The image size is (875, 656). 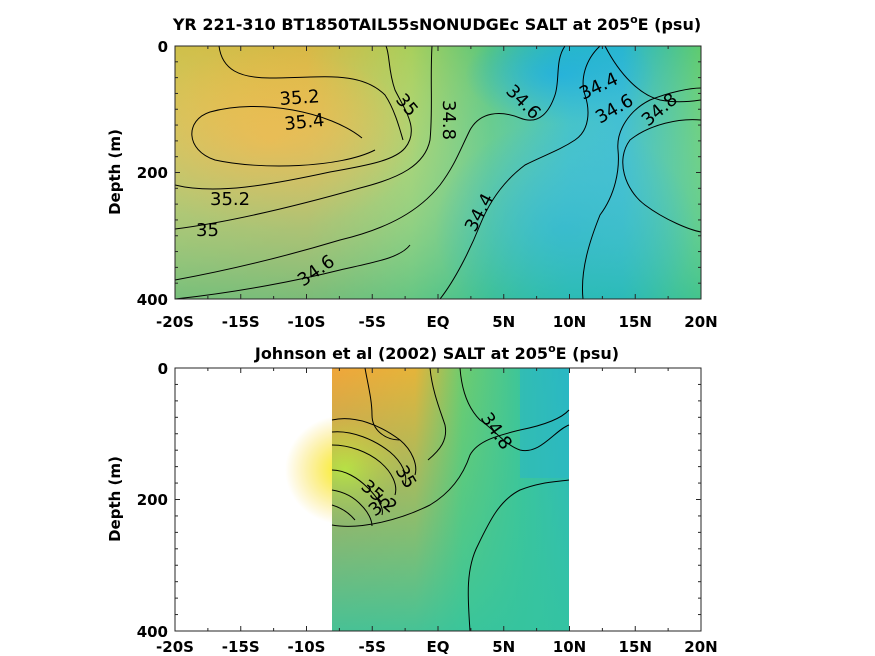 I want to click on panel1-y-axis-label: Depth (m), so click(x=115, y=172).